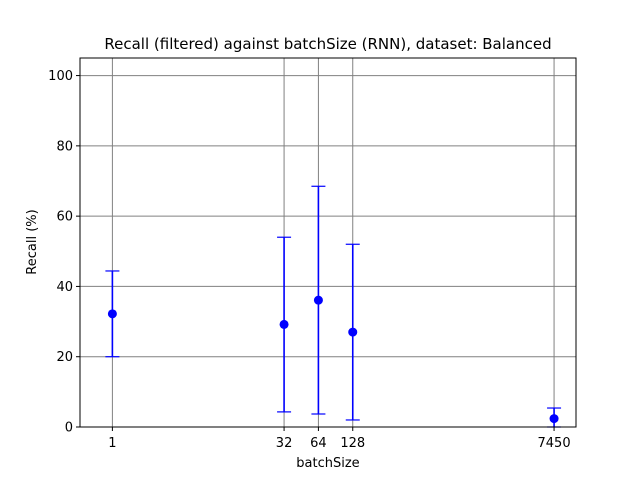 The width and height of the screenshot is (640, 480). Describe the element at coordinates (327, 463) in the screenshot. I see `x-axis-label: batchSize` at that location.